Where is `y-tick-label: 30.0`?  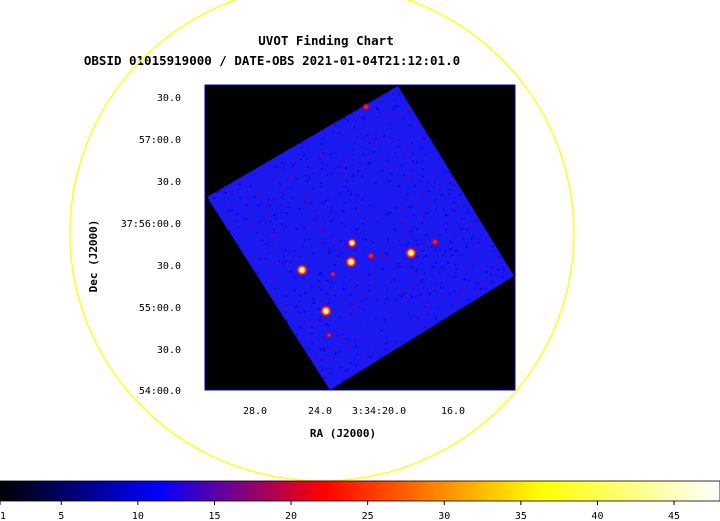 y-tick-label: 30.0 is located at coordinates (169, 98).